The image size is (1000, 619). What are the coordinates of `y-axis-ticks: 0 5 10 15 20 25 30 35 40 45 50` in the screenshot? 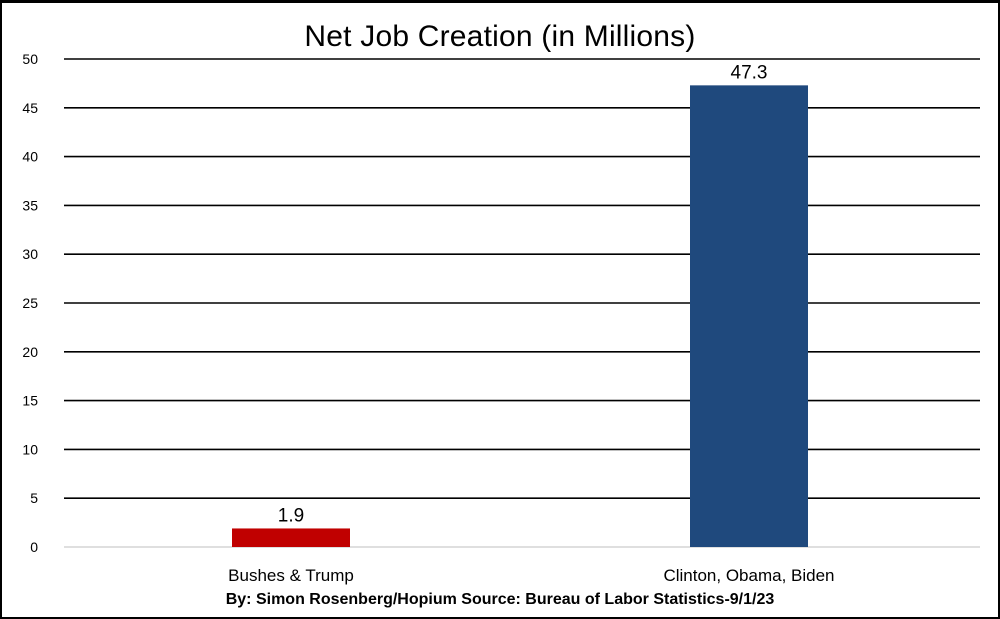 It's located at (30, 303).